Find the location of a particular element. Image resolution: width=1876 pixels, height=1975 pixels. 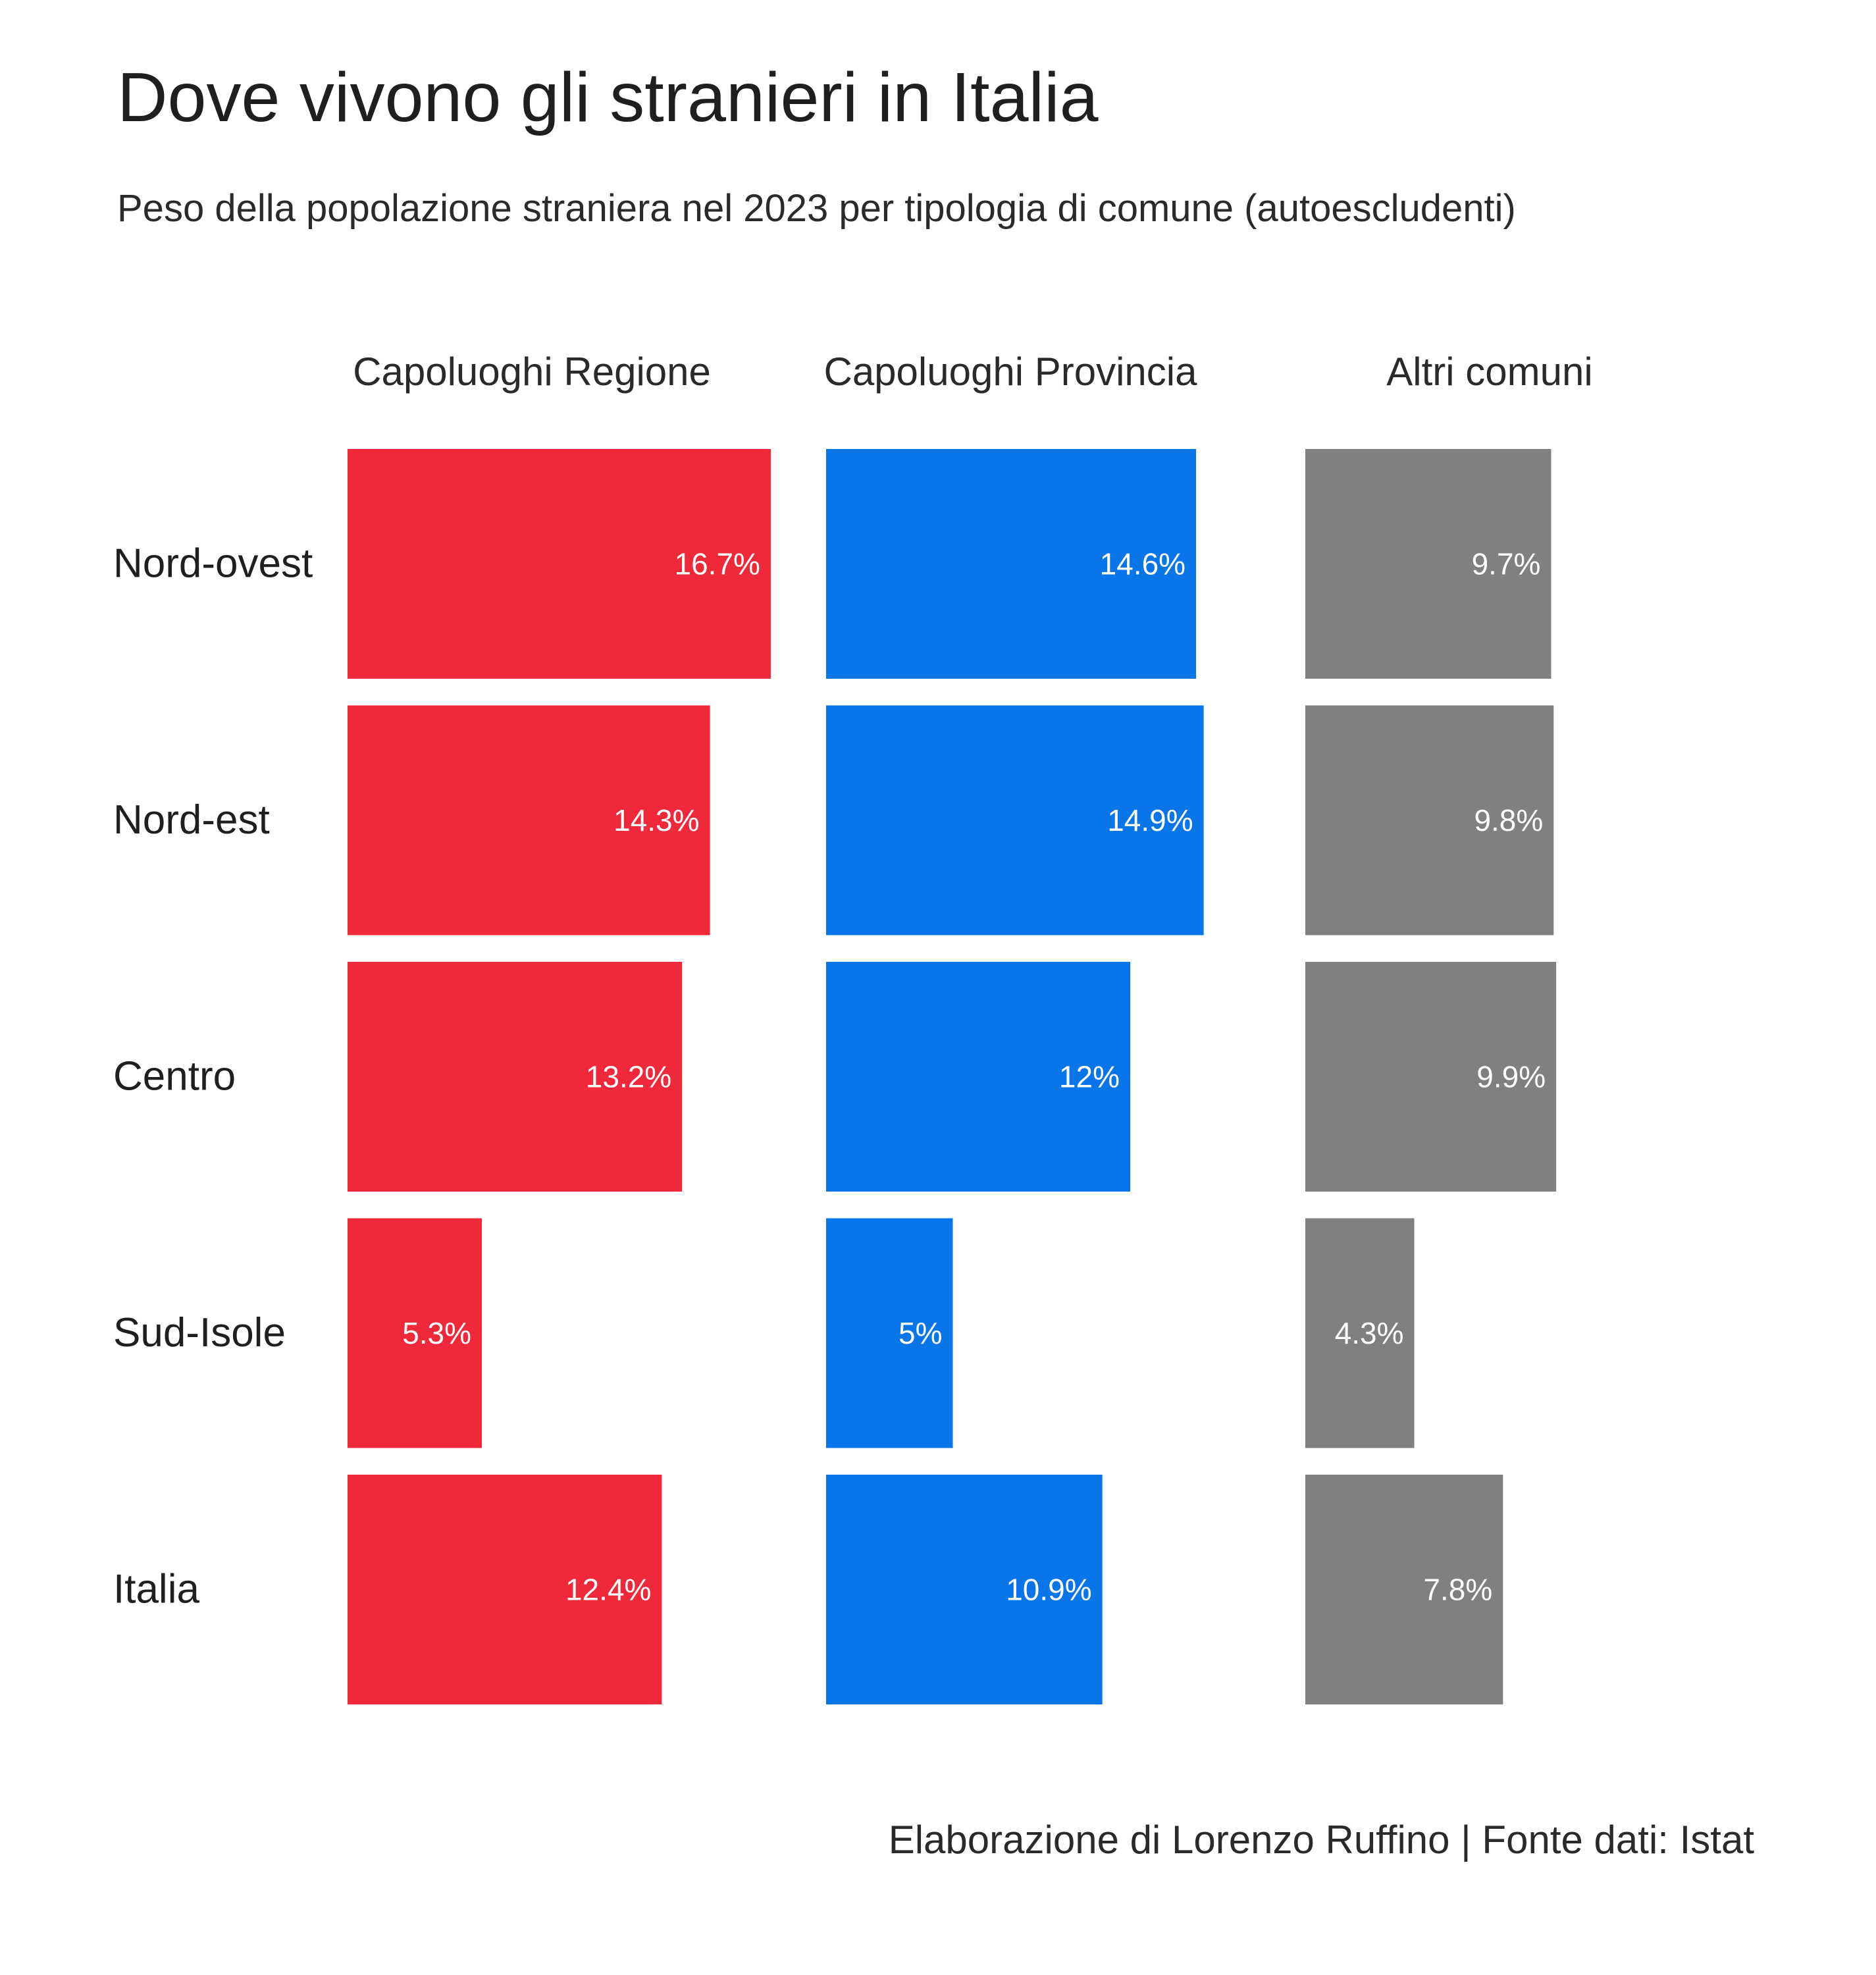

bar-value-label: 12% is located at coordinates (1089, 1077).